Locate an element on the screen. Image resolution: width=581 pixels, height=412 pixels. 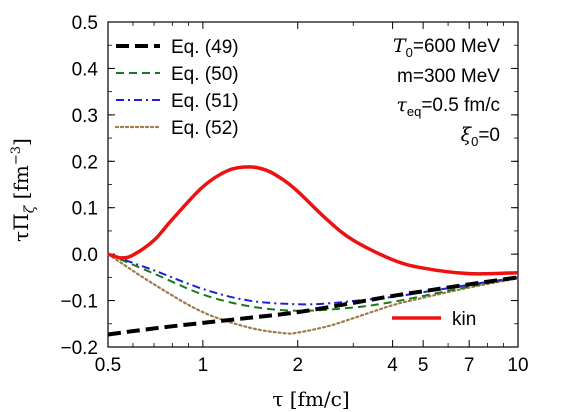
series-line-eq-51- is located at coordinates (313, 279).